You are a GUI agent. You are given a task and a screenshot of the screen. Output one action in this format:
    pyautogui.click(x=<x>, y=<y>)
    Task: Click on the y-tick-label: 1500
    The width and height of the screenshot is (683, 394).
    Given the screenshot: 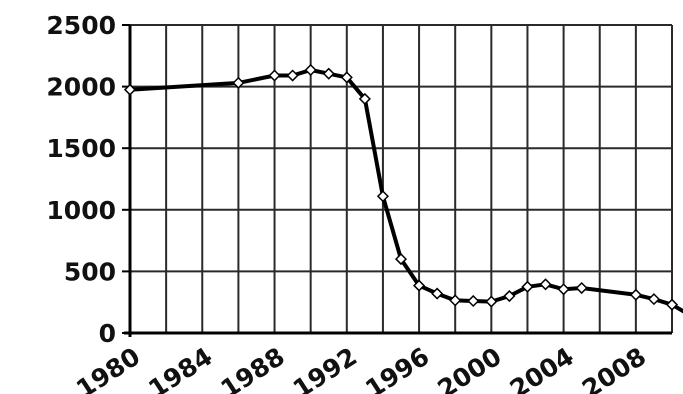 What is the action you would take?
    pyautogui.click(x=81, y=148)
    